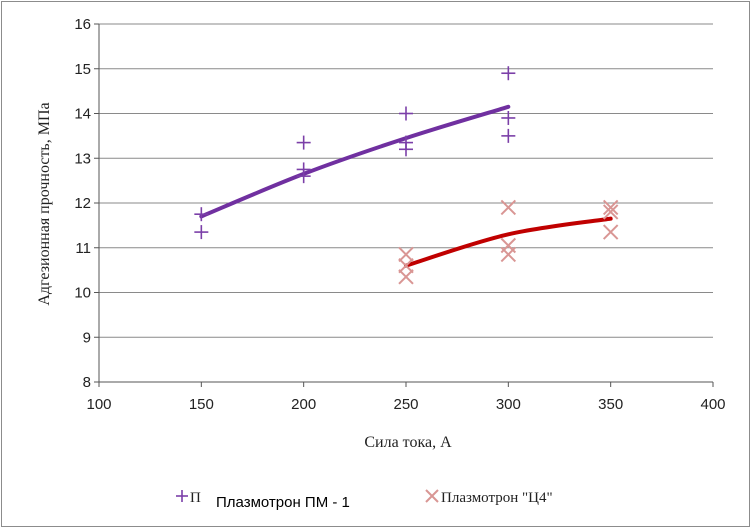  Describe the element at coordinates (82, 114) in the screenshot. I see `y-tick-label: 14` at that location.